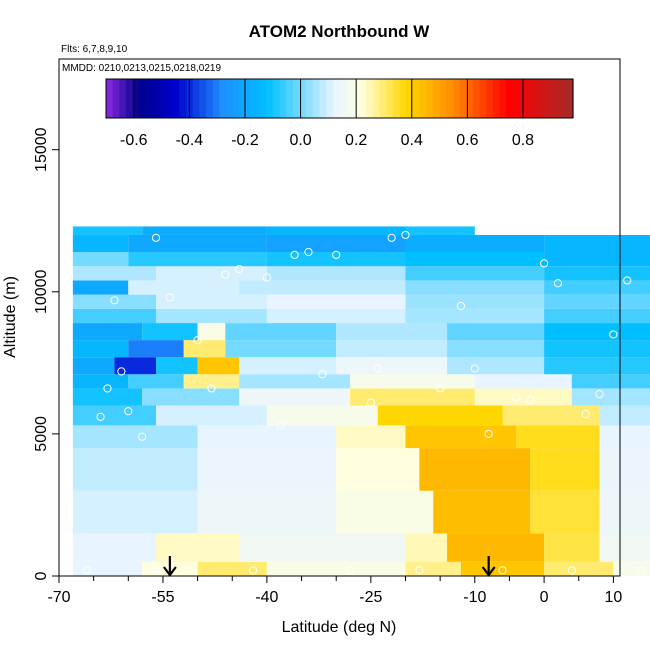  Describe the element at coordinates (467, 140) in the screenshot. I see `colorbar-tick-label: 0.6` at that location.